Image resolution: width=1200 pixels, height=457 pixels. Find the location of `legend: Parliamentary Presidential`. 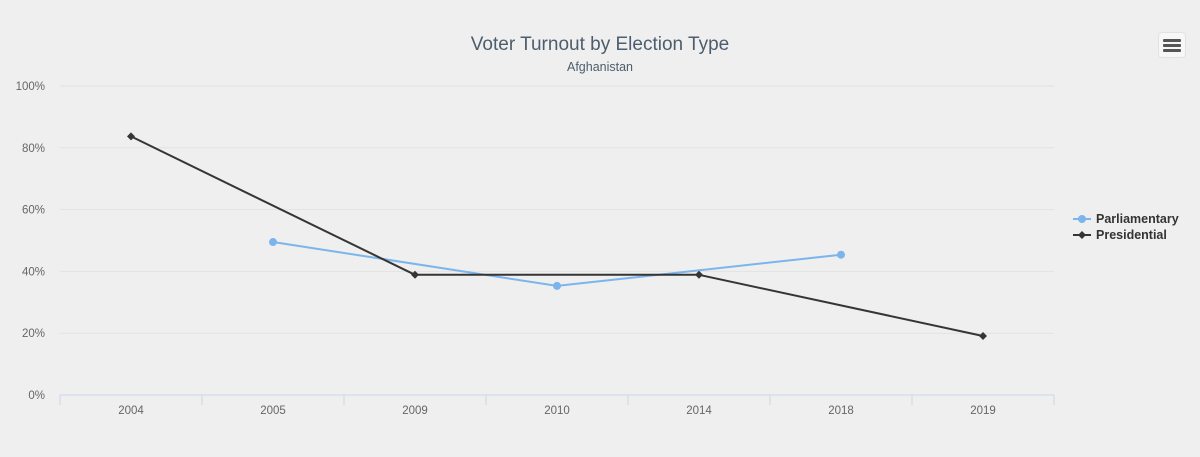

legend: Parliamentary Presidential is located at coordinates (1126, 227).